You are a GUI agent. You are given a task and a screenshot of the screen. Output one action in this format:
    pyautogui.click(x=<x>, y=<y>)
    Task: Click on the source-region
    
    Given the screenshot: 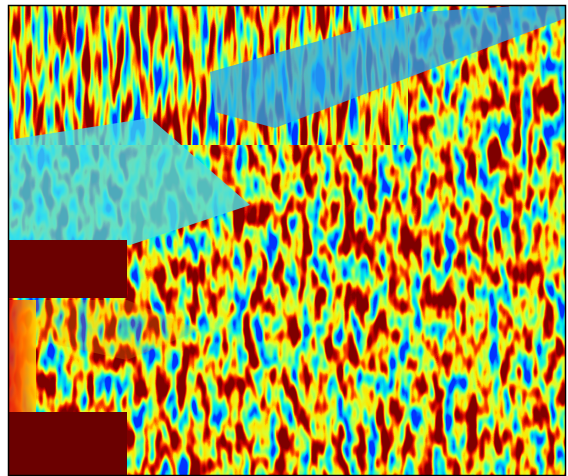 What is the action you would take?
    pyautogui.click(x=22, y=356)
    